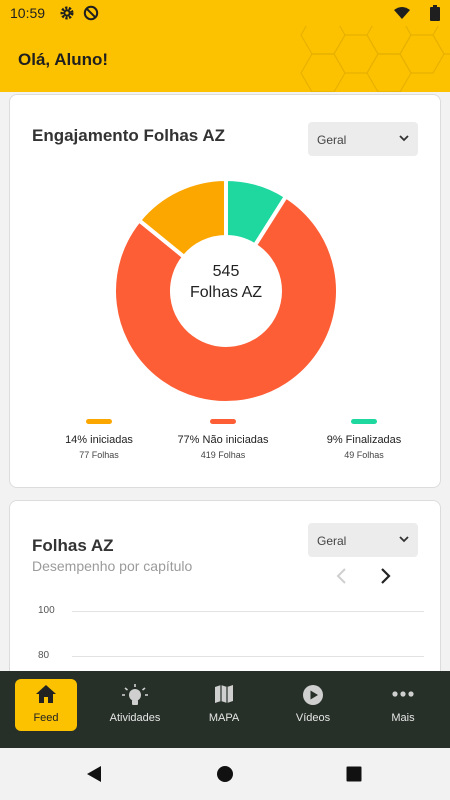  I want to click on legend-label: 77% Não iniciadas, so click(223, 440).